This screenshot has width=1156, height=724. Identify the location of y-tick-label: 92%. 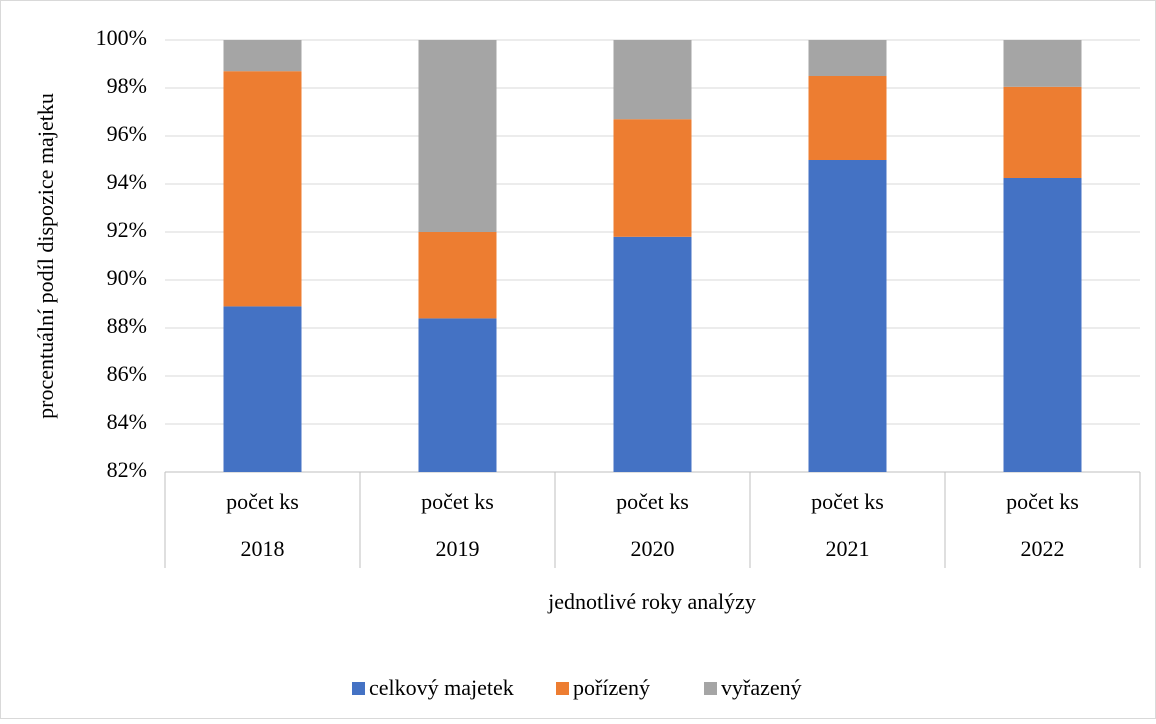
(127, 229).